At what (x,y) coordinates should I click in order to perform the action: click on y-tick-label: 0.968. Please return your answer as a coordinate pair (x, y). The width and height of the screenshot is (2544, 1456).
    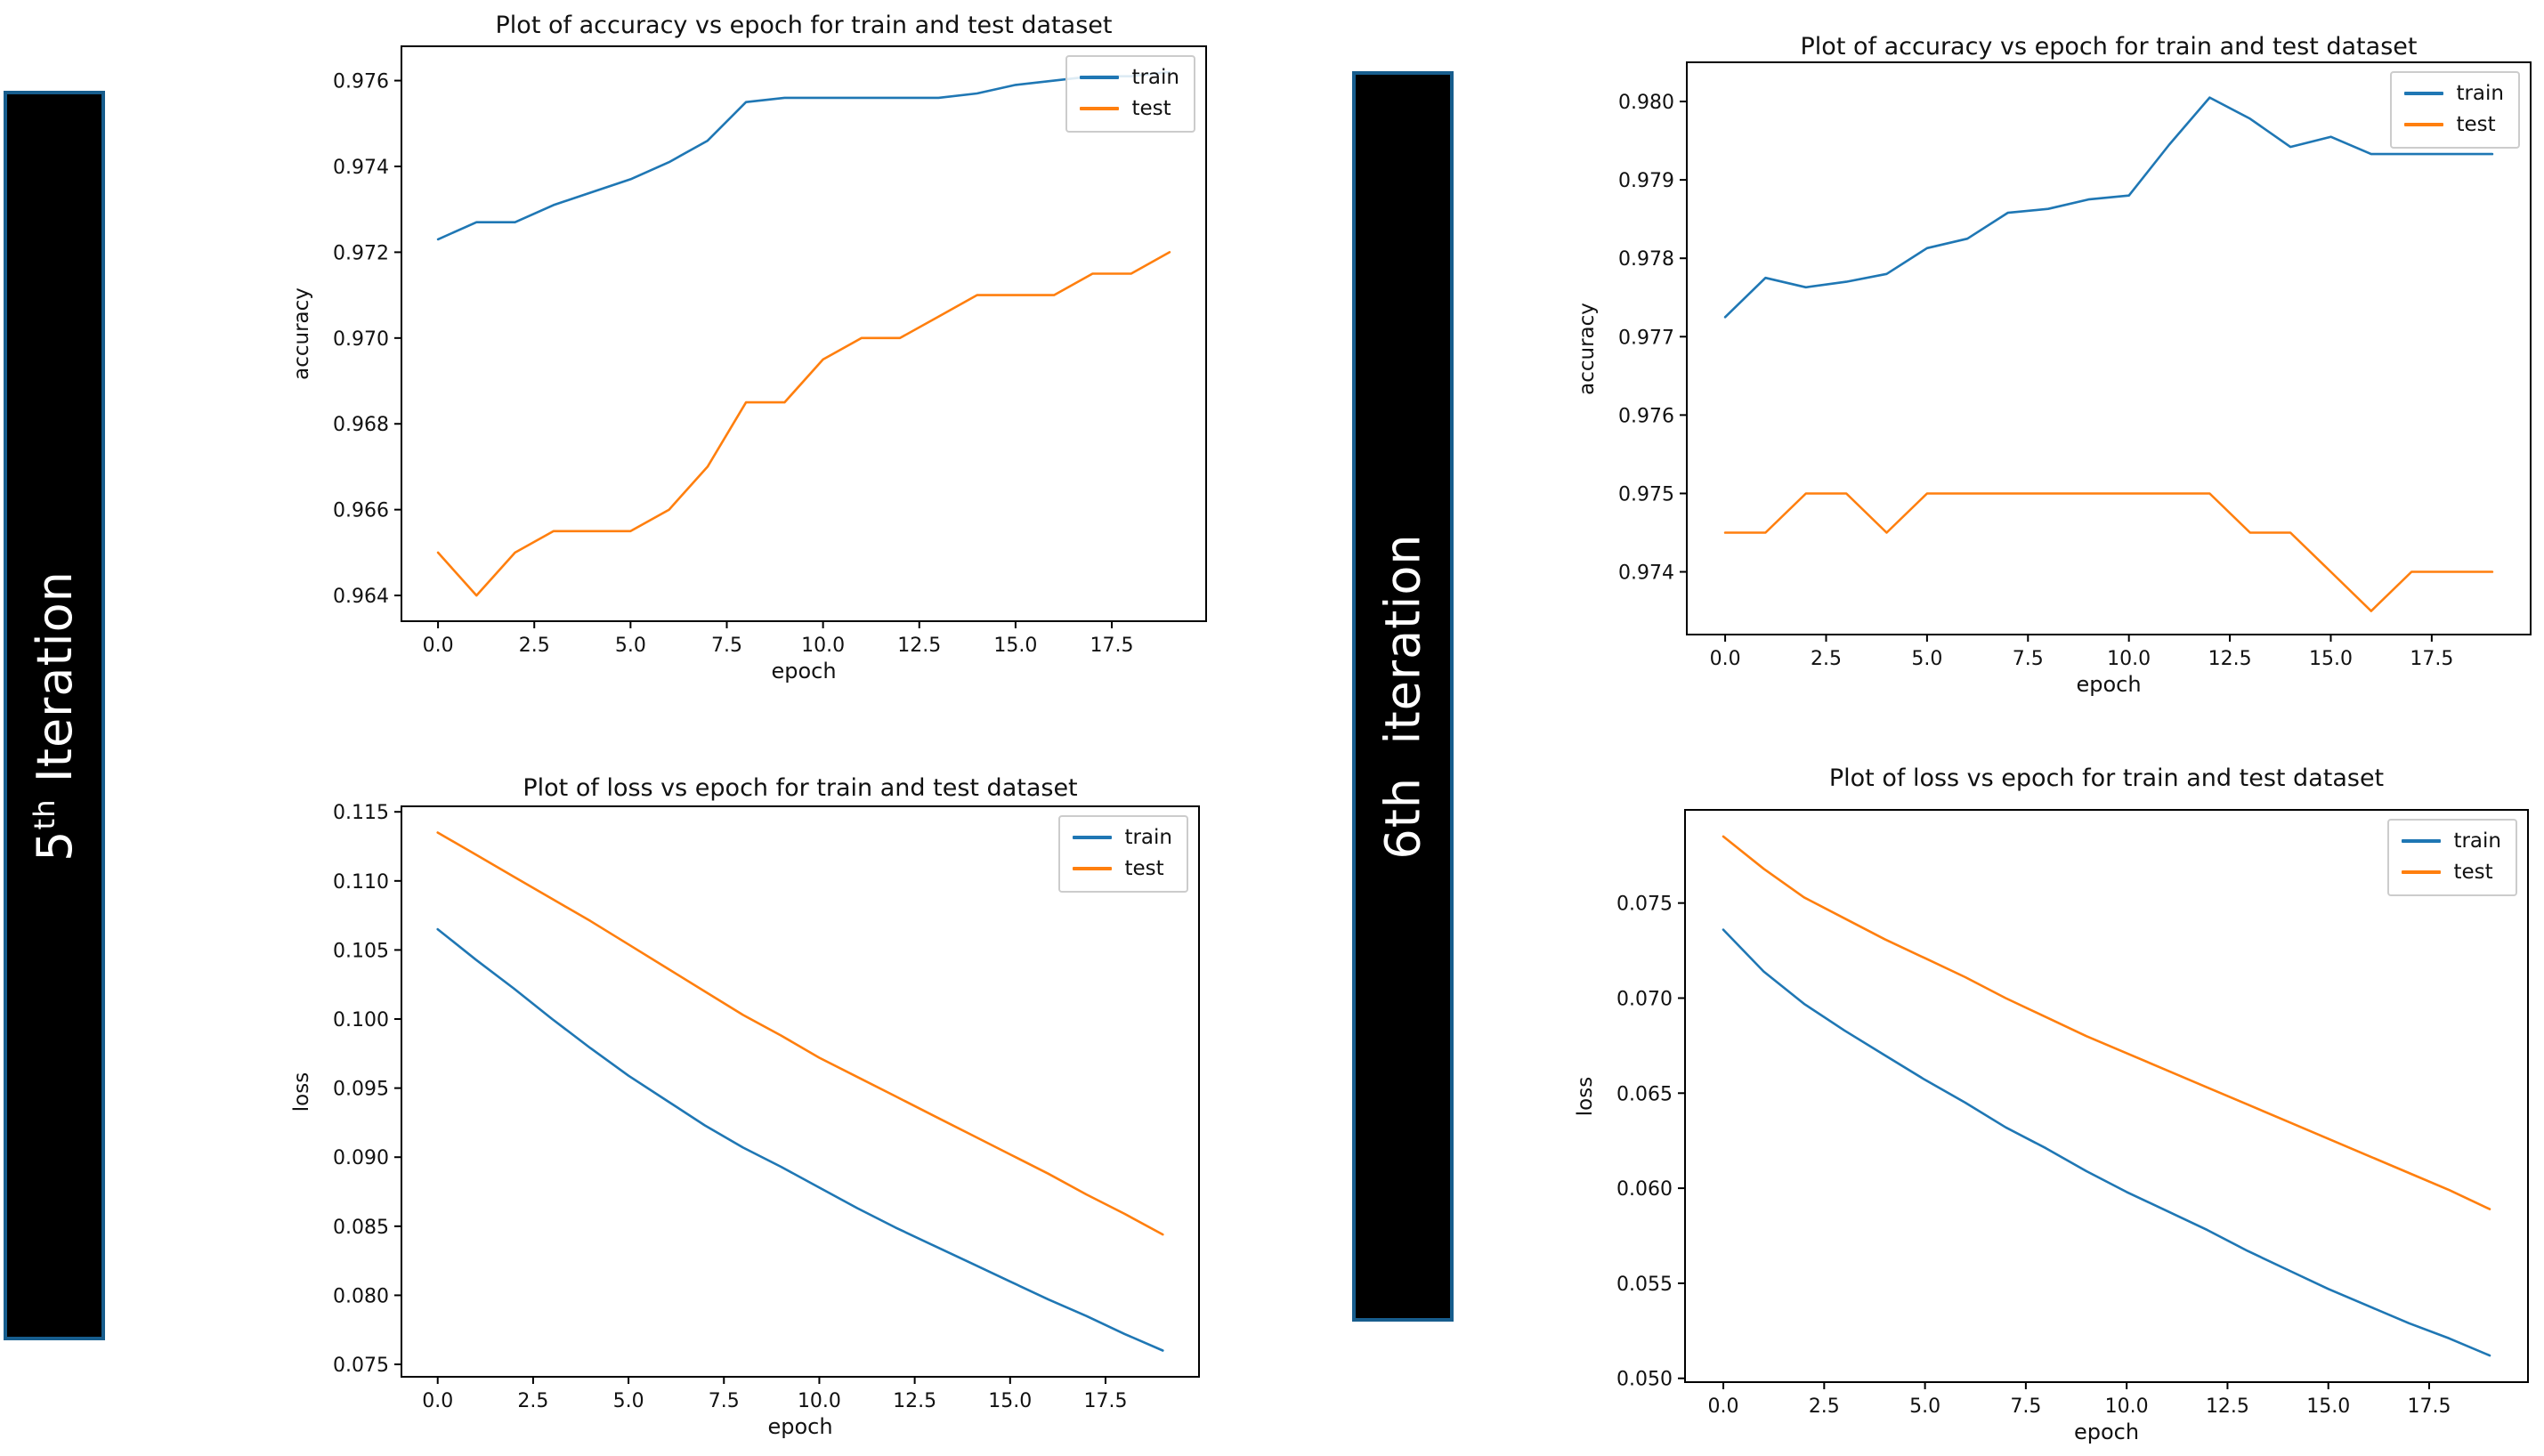
    Looking at the image, I should click on (361, 425).